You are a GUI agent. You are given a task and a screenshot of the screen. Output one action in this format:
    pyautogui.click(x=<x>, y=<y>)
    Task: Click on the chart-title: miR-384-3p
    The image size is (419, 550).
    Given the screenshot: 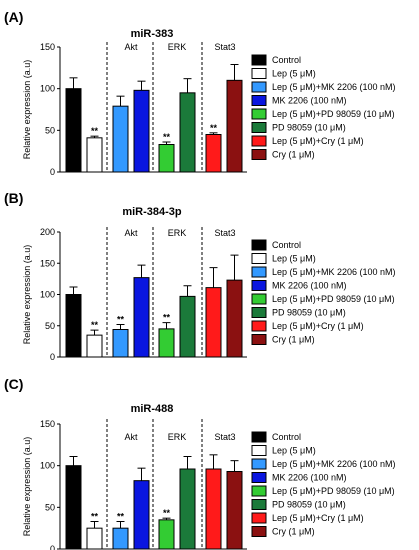 What is the action you would take?
    pyautogui.click(x=152, y=212)
    